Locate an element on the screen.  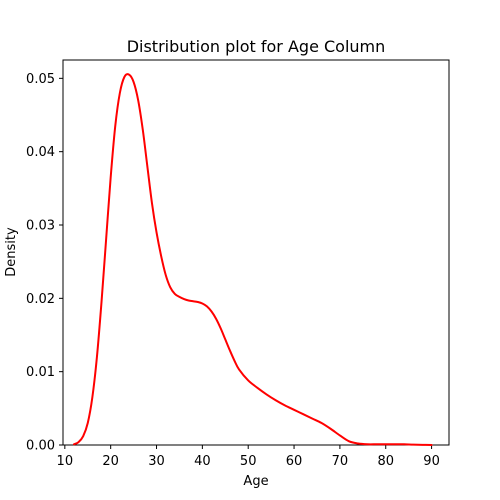
x-tick-label: 30 is located at coordinates (156, 461).